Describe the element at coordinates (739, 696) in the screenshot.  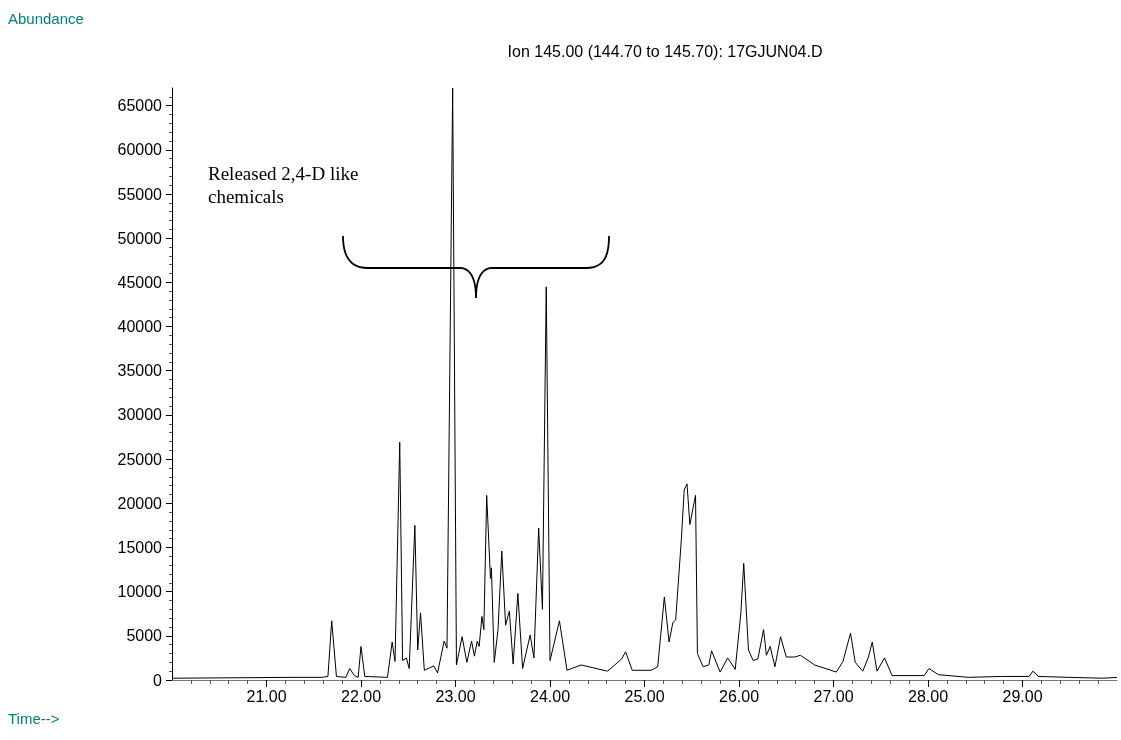
I see `x-tick-label: 26.00` at that location.